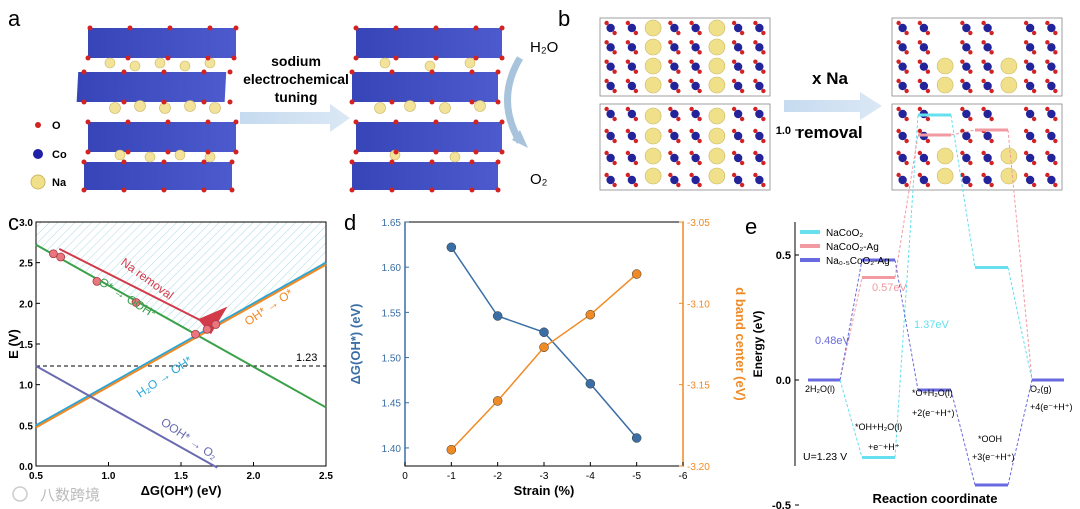 The width and height of the screenshot is (1080, 509). I want to click on arrow-text-line3: tuning, so click(296, 97).